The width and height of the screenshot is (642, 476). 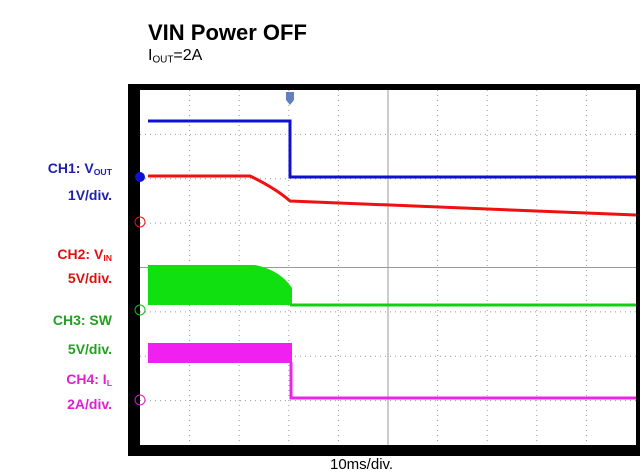 I want to click on ch1-marker, so click(x=140, y=177).